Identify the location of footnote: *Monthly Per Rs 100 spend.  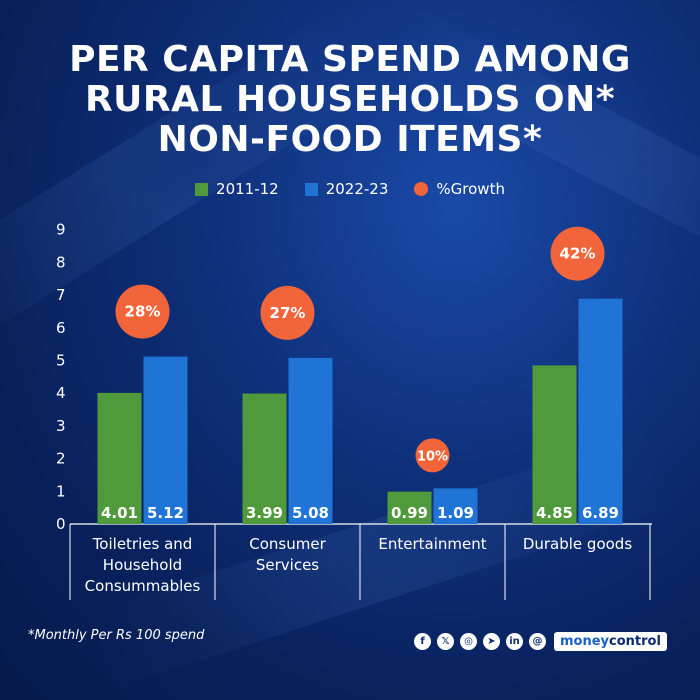
(116, 635).